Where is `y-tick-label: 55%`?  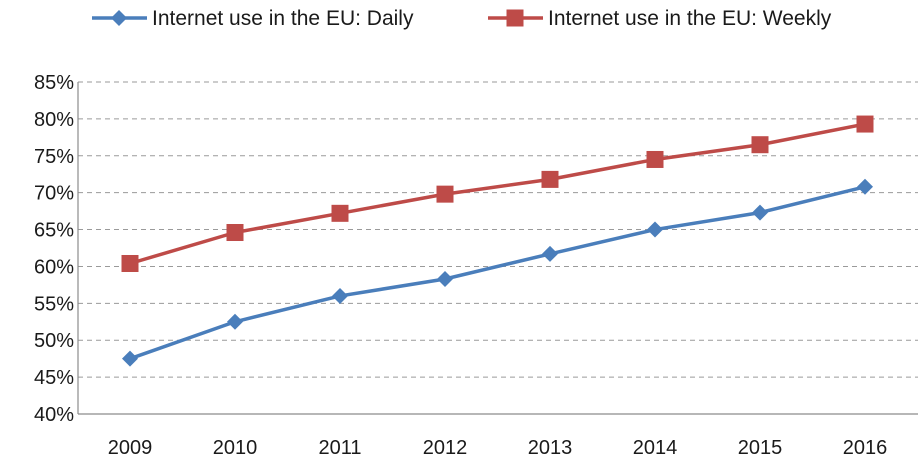 y-tick-label: 55% is located at coordinates (54, 304).